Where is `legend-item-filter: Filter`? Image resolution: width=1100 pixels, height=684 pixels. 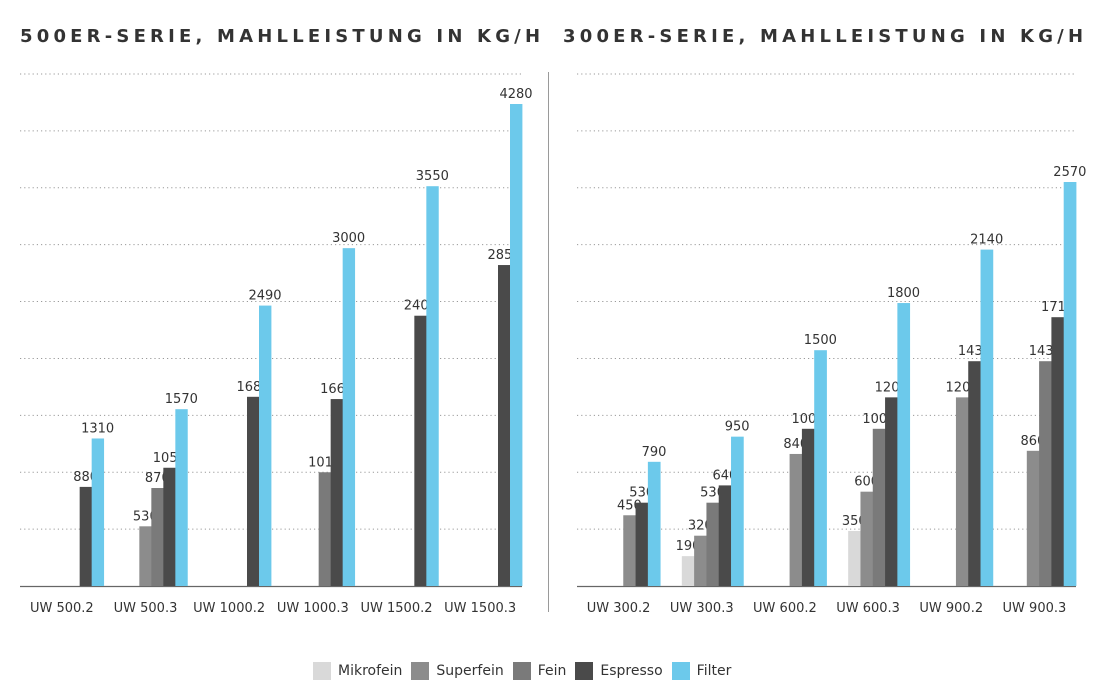
legend-item-filter: Filter is located at coordinates (701, 671).